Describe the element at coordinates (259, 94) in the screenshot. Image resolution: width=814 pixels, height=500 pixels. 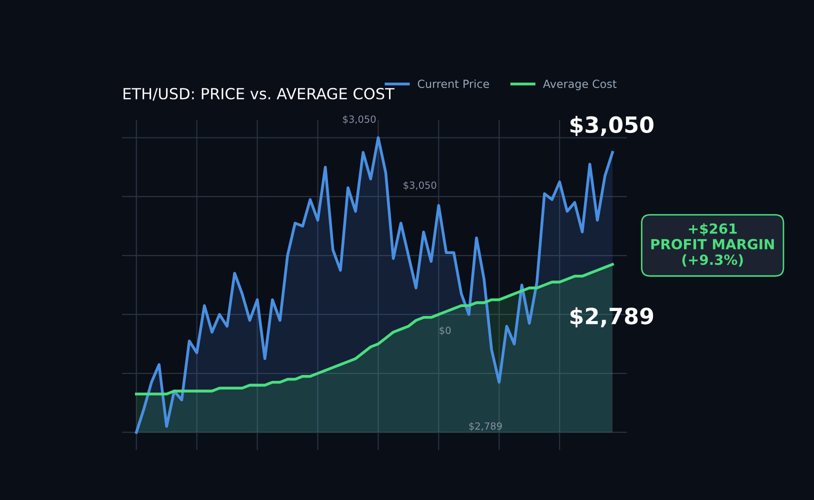
I see `chart-title: ETH/USD: PRICE vs. AVERAGE COST` at that location.